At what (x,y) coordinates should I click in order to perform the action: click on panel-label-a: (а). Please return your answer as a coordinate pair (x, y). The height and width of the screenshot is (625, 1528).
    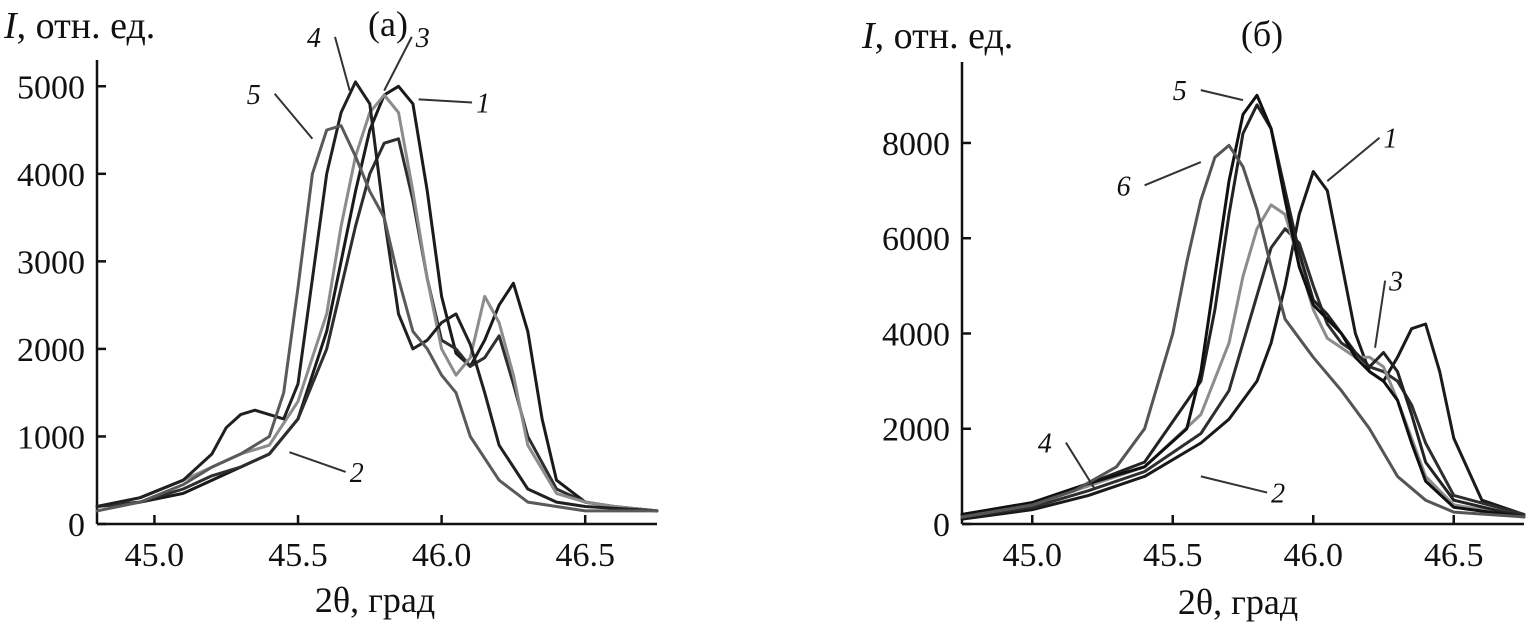
    Looking at the image, I should click on (388, 24).